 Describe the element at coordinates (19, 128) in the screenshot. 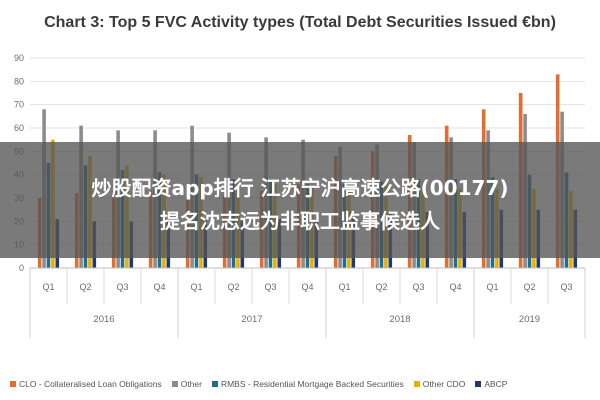

I see `y-tick-label: 60` at that location.